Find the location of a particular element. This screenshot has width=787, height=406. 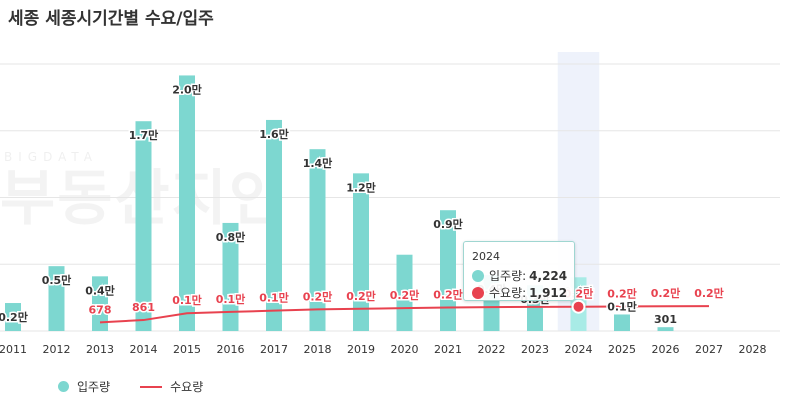

demand-line is located at coordinates (404, 314).